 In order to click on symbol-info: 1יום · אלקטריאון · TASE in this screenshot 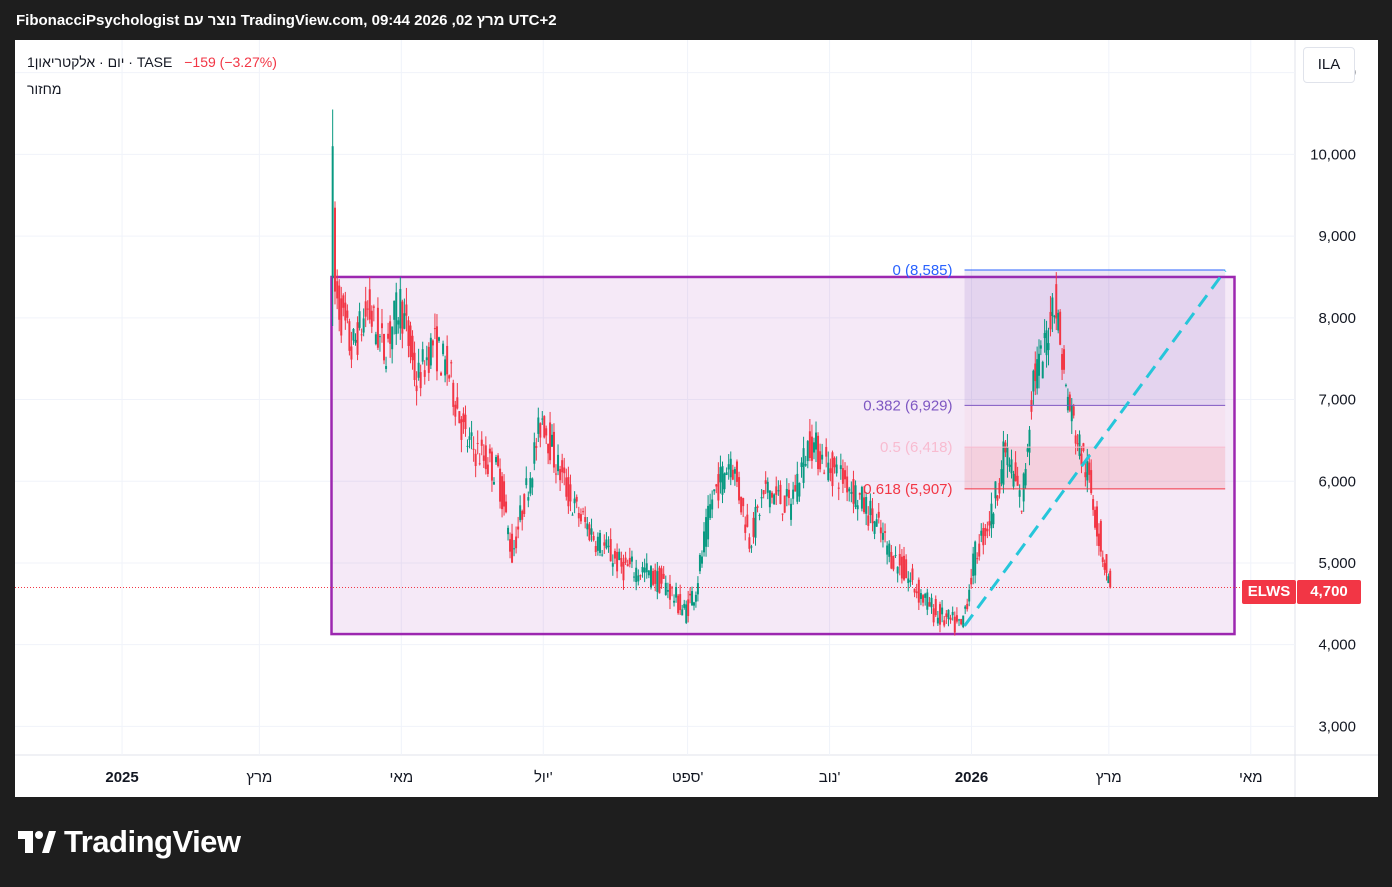, I will do `click(100, 62)`.